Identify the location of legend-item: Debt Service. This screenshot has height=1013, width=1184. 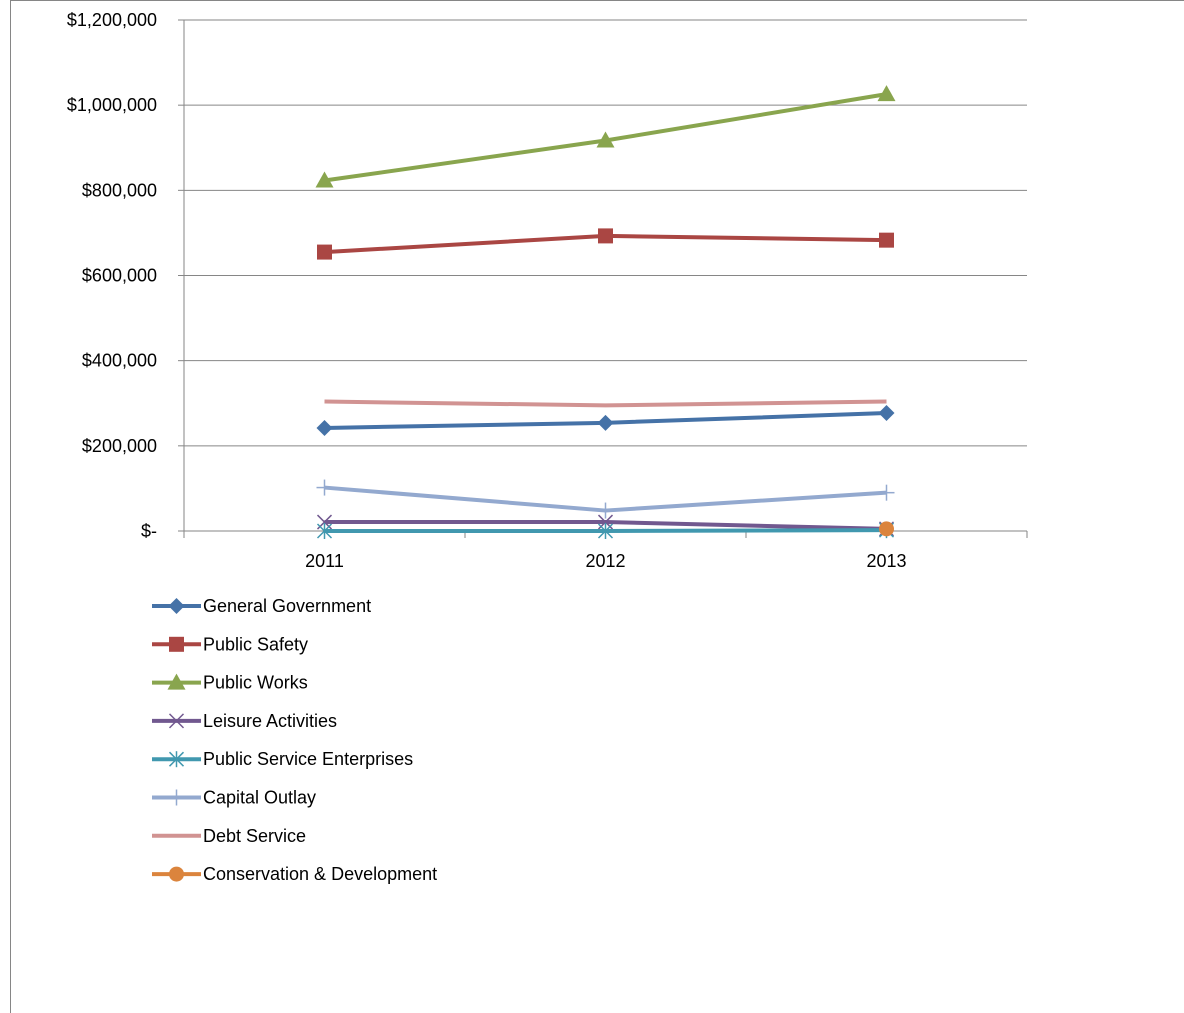
(229, 836).